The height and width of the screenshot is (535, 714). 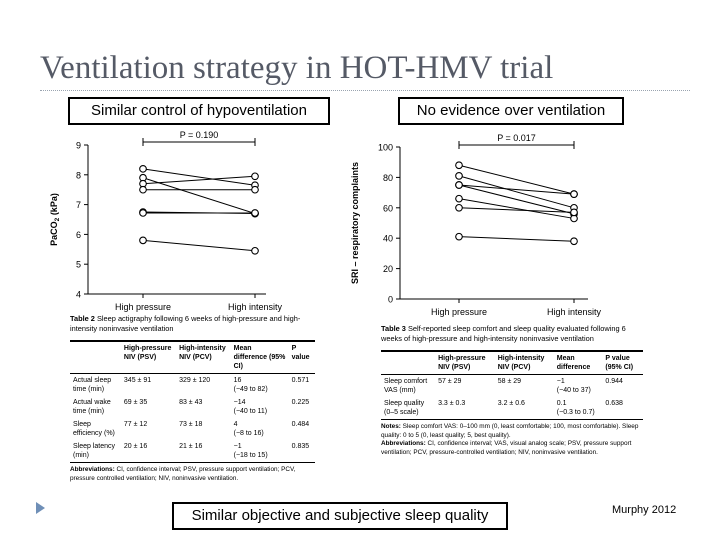 I want to click on table2-header: High-intensity NIV (PCV), so click(x=202, y=353).